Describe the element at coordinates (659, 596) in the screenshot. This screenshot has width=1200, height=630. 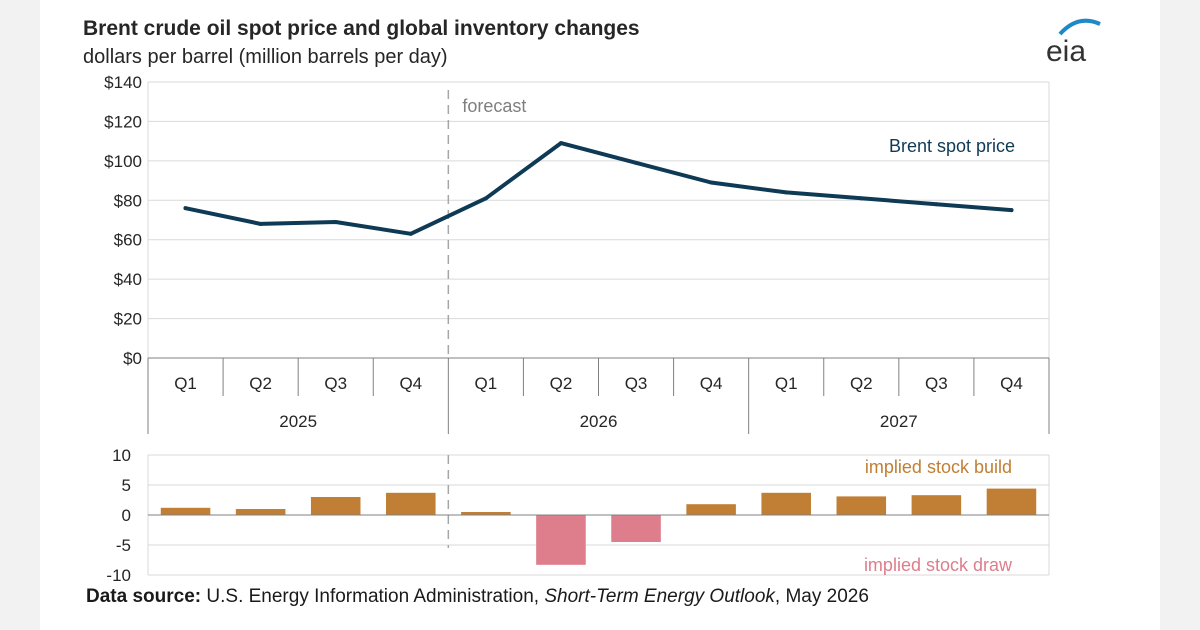
I see `source-publication: Short-Term Energy Outlook` at that location.